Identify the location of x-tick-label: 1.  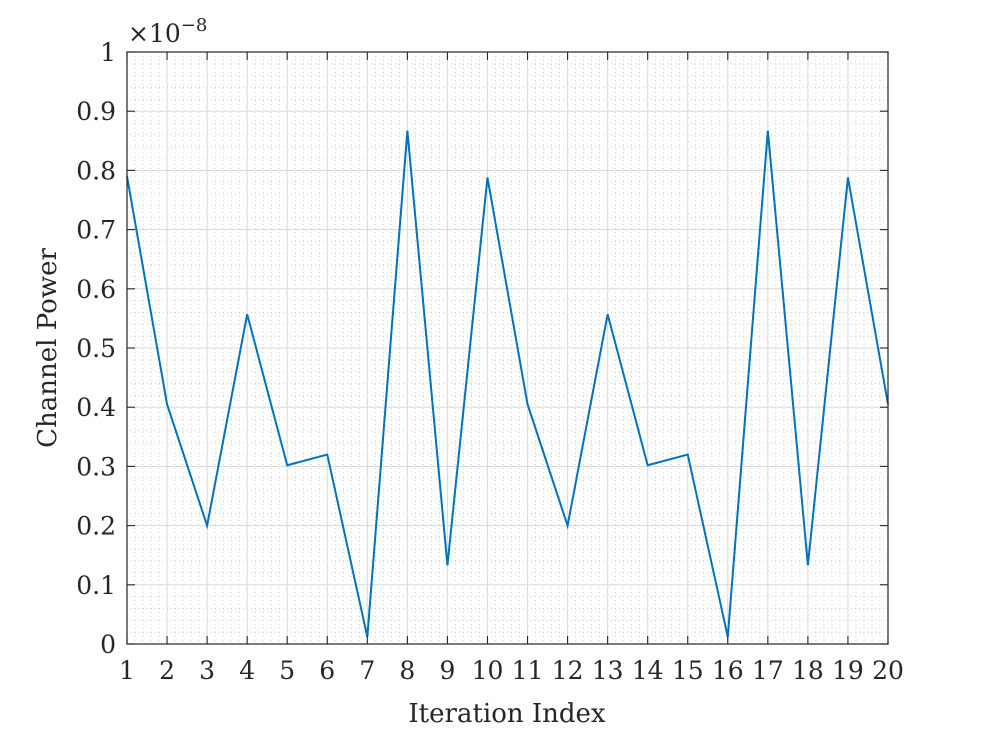
(127, 670).